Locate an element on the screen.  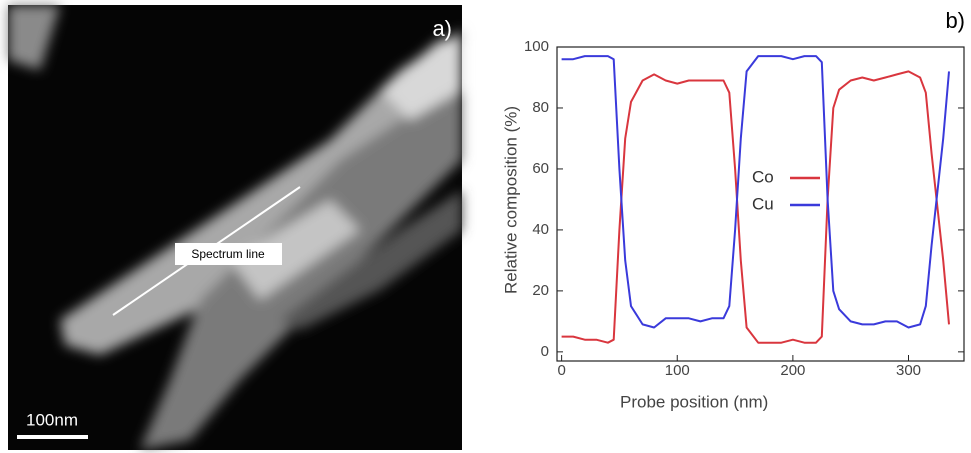
y-tick-label: 60 is located at coordinates (540, 168).